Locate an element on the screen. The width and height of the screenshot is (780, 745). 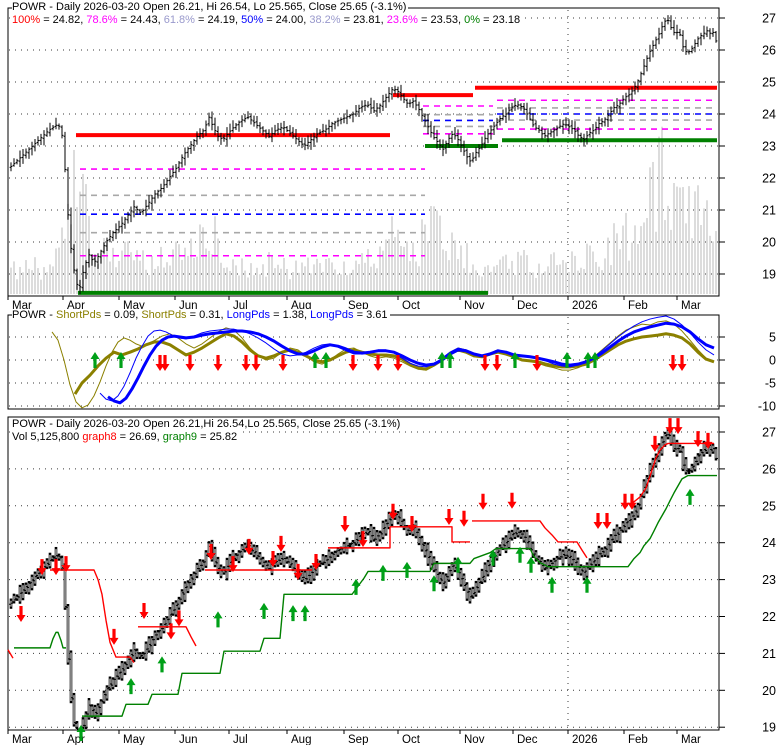
series-ShortPds-thick is located at coordinates (394, 363).